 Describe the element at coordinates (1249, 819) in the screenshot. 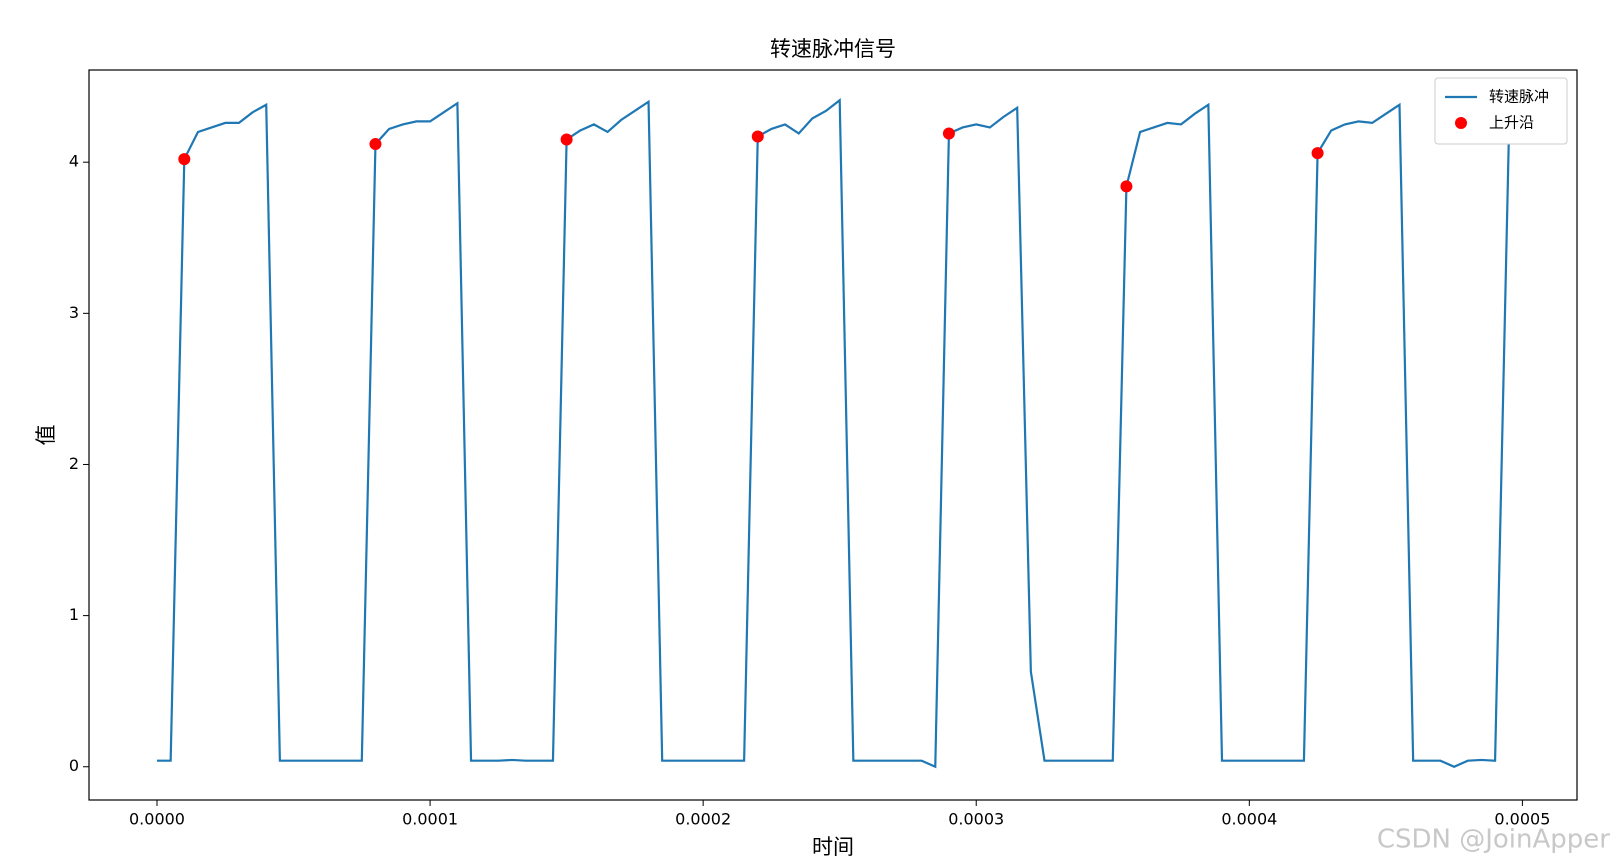

I see `x-tick-label: 0.0004` at that location.